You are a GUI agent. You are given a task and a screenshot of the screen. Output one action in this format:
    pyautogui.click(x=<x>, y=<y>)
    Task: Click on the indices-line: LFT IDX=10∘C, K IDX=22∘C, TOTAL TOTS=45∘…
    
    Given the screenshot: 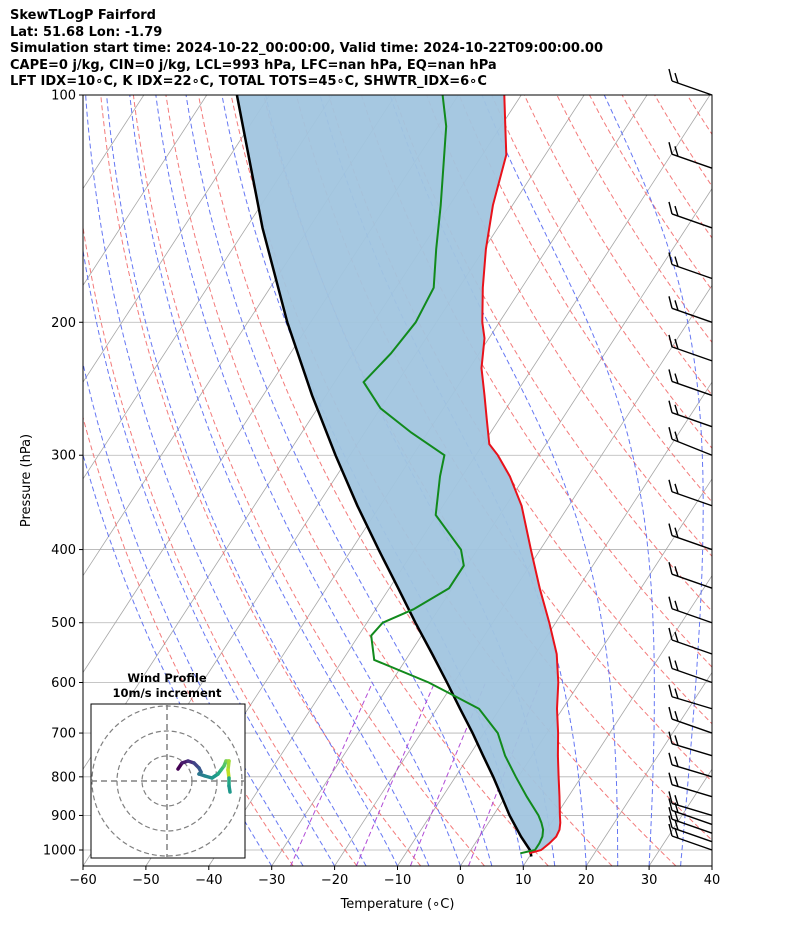 What is the action you would take?
    pyautogui.click(x=248, y=81)
    